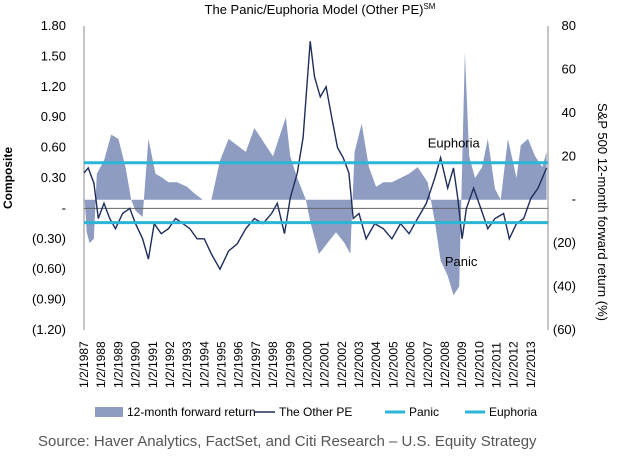  What do you see at coordinates (569, 25) in the screenshot?
I see `right-tick-label: 80` at bounding box center [569, 25].